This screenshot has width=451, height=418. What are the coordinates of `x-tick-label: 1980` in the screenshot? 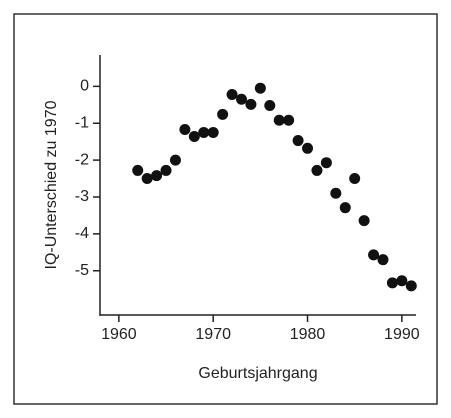 It's located at (308, 334).